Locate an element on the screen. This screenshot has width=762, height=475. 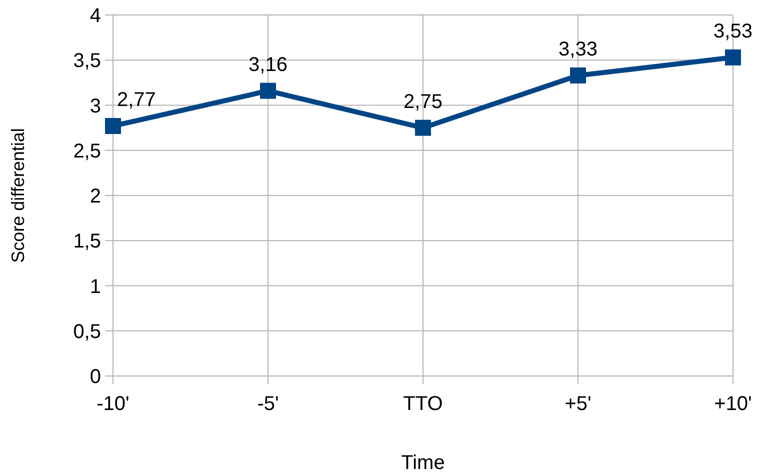
y-tick-label: 0,5 is located at coordinates (87, 331).